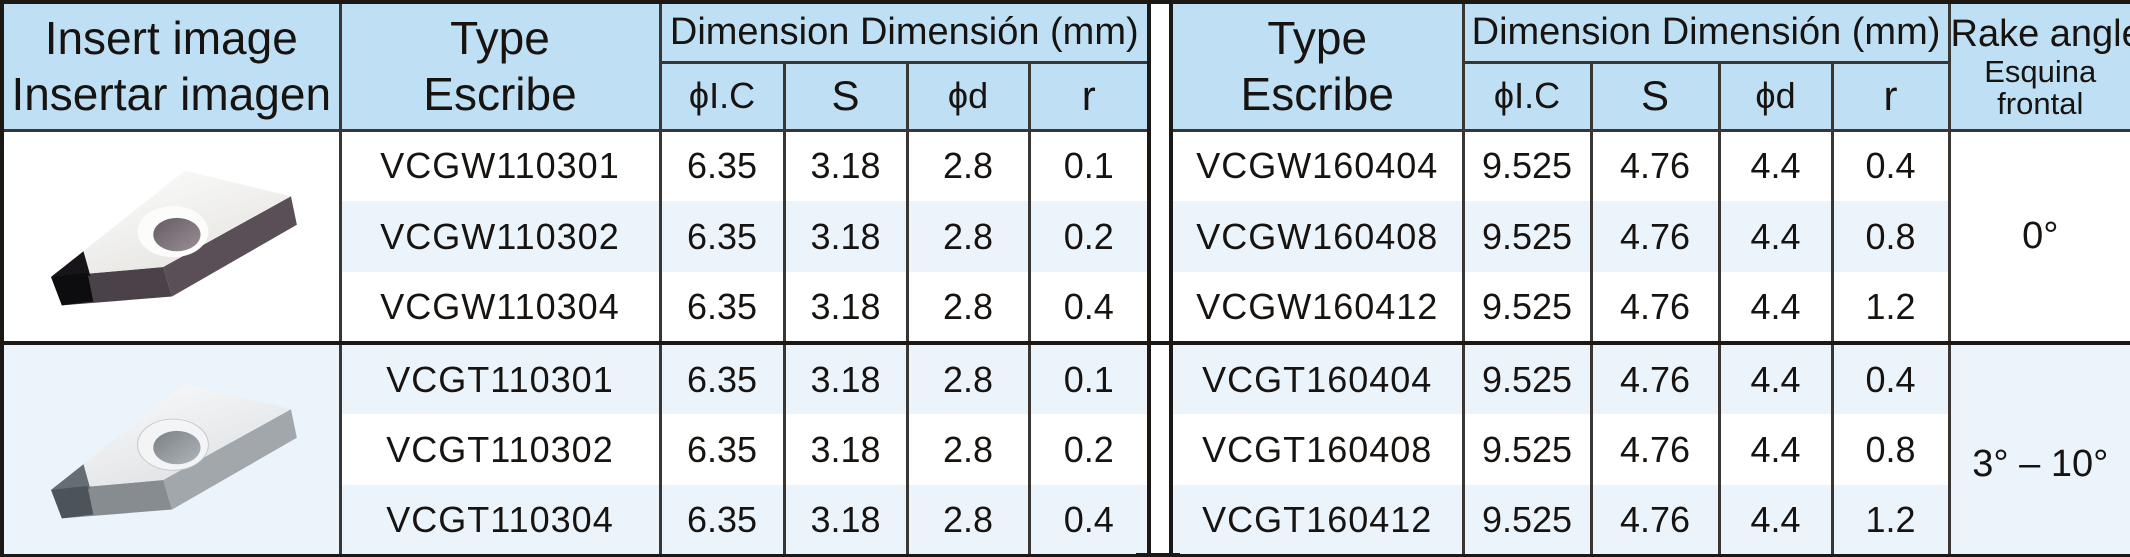 Image resolution: width=2130 pixels, height=557 pixels. I want to click on r-cell: 1.2, so click(1890, 520).